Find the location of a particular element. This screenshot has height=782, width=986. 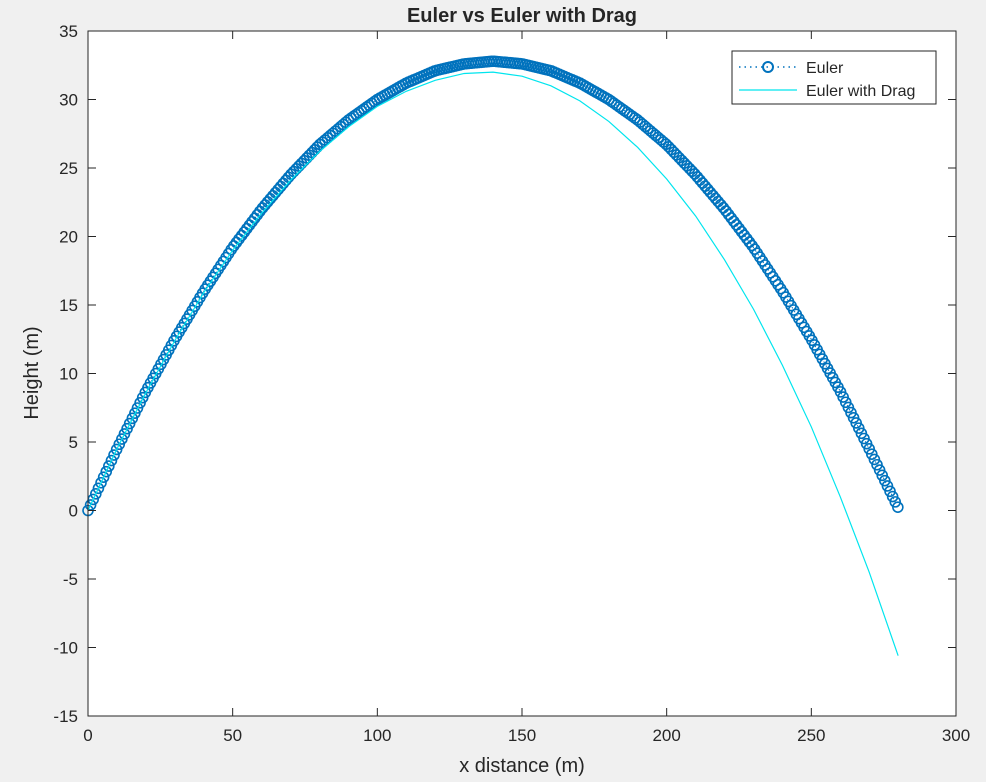

y-tick-label: -10 is located at coordinates (65, 648).